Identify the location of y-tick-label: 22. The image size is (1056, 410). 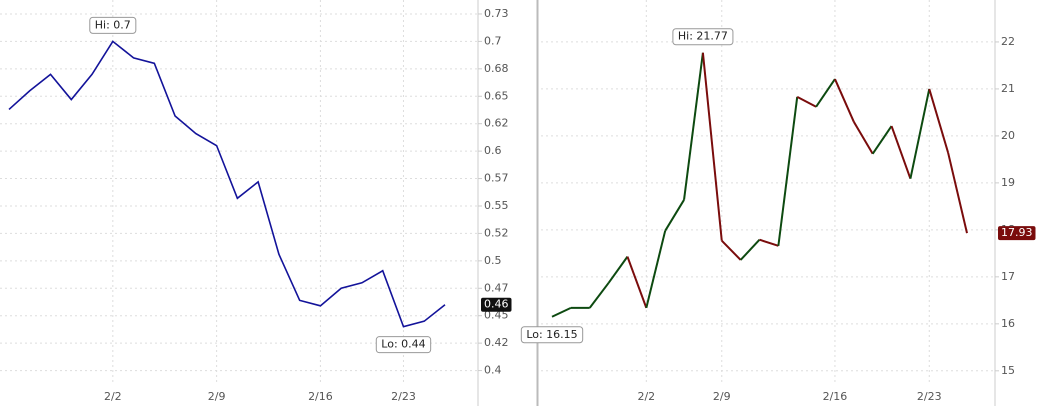
(1008, 41).